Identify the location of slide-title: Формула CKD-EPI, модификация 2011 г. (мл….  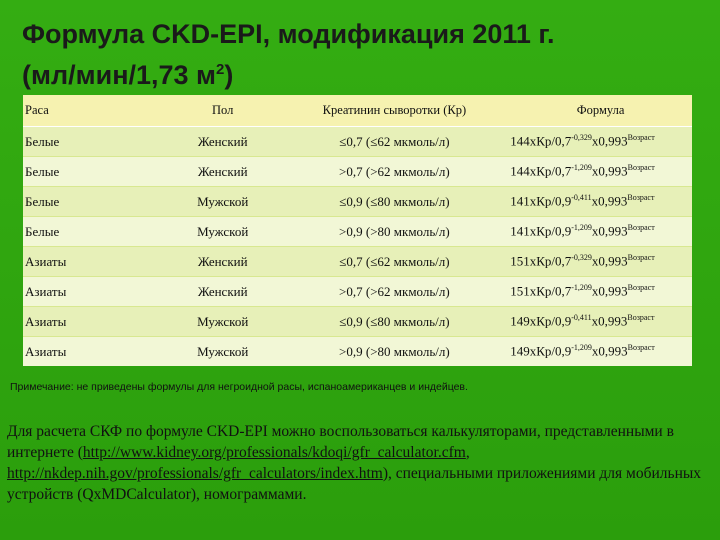
(367, 54).